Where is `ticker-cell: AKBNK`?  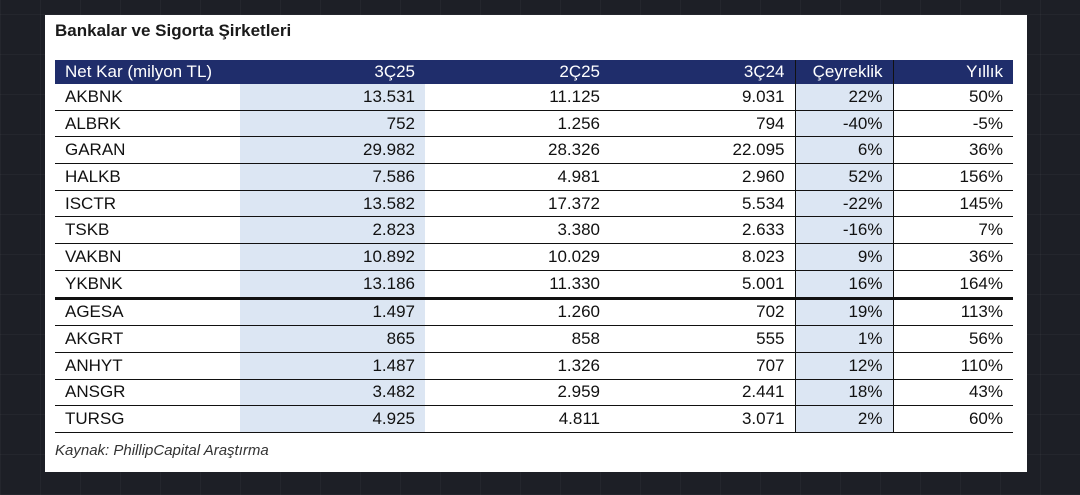
ticker-cell: AKBNK is located at coordinates (147, 97).